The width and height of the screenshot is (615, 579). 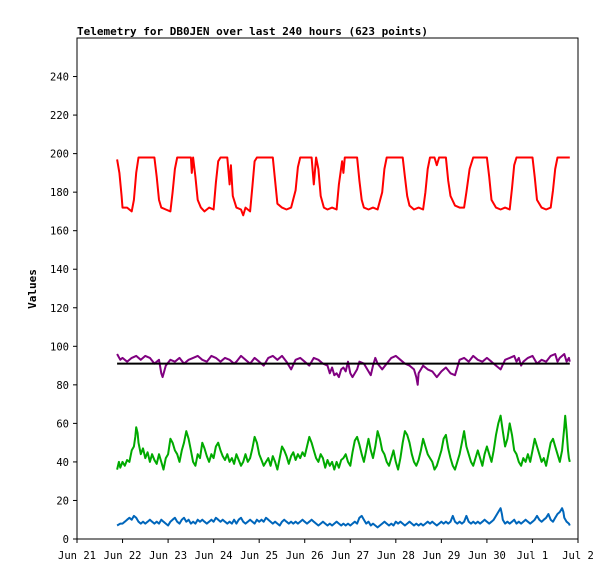 What do you see at coordinates (59, 116) in the screenshot?
I see `y-tick-label: 220` at bounding box center [59, 116].